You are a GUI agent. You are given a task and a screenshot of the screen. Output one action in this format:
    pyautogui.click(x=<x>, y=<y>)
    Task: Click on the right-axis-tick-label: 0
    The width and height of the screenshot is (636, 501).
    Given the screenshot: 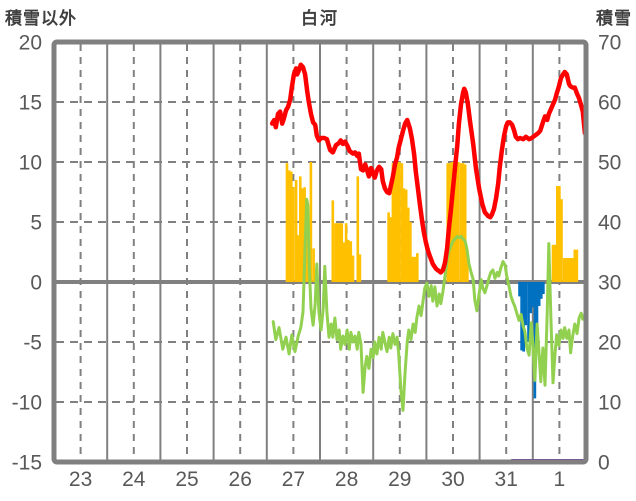 What is the action you would take?
    pyautogui.click(x=604, y=463)
    